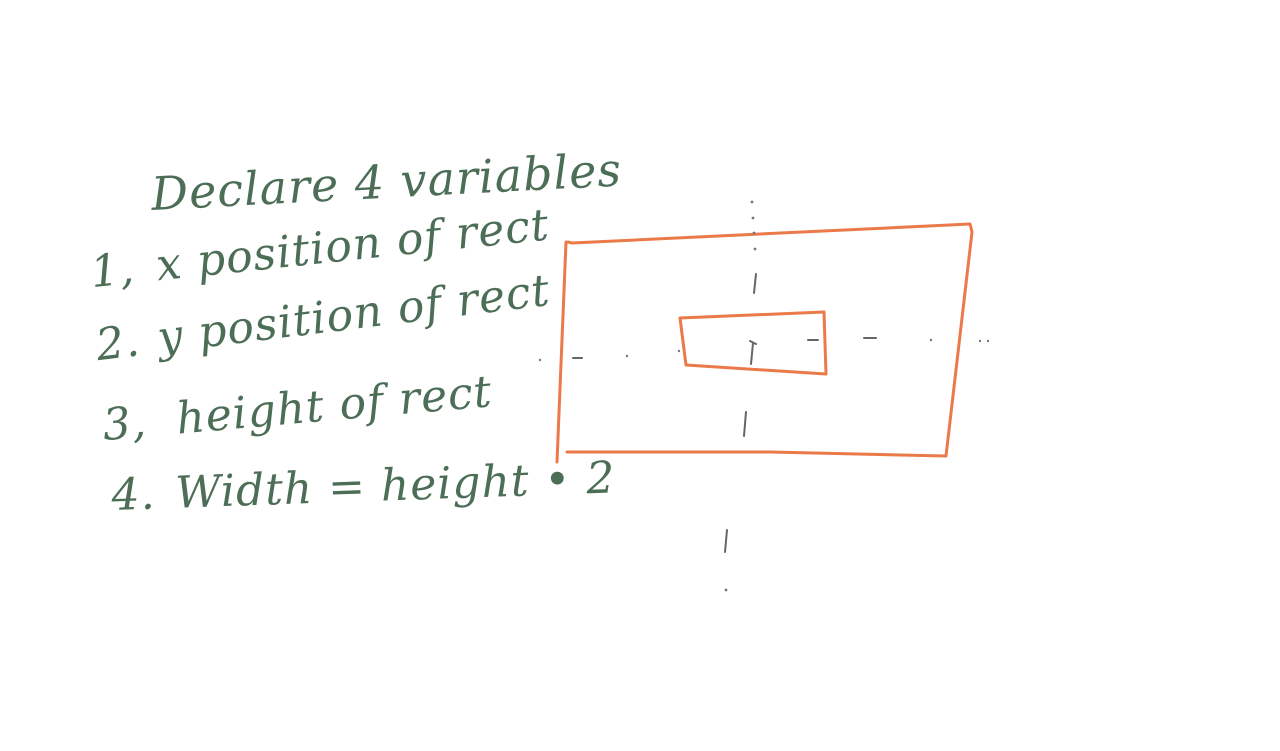  I want to click on inner-rectangle, so click(753, 343).